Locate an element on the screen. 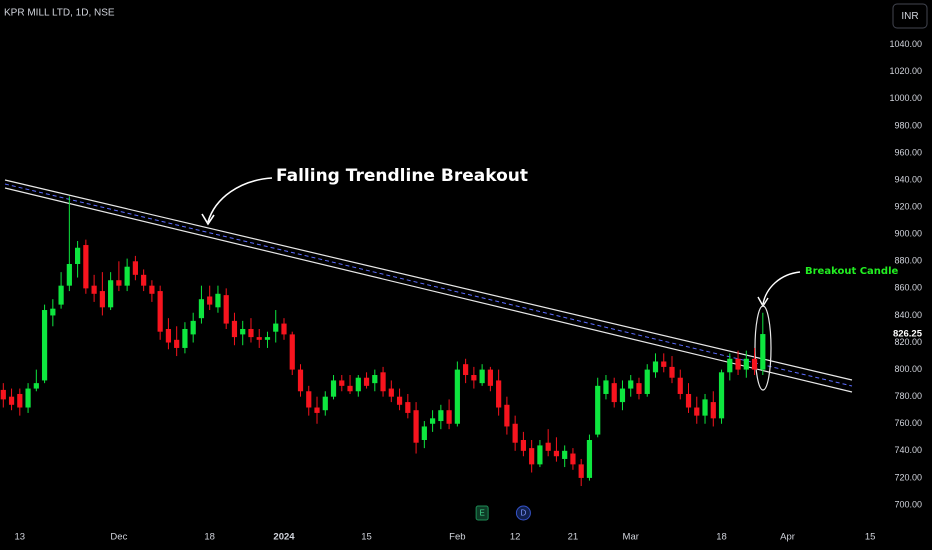  event-label: D is located at coordinates (524, 513).